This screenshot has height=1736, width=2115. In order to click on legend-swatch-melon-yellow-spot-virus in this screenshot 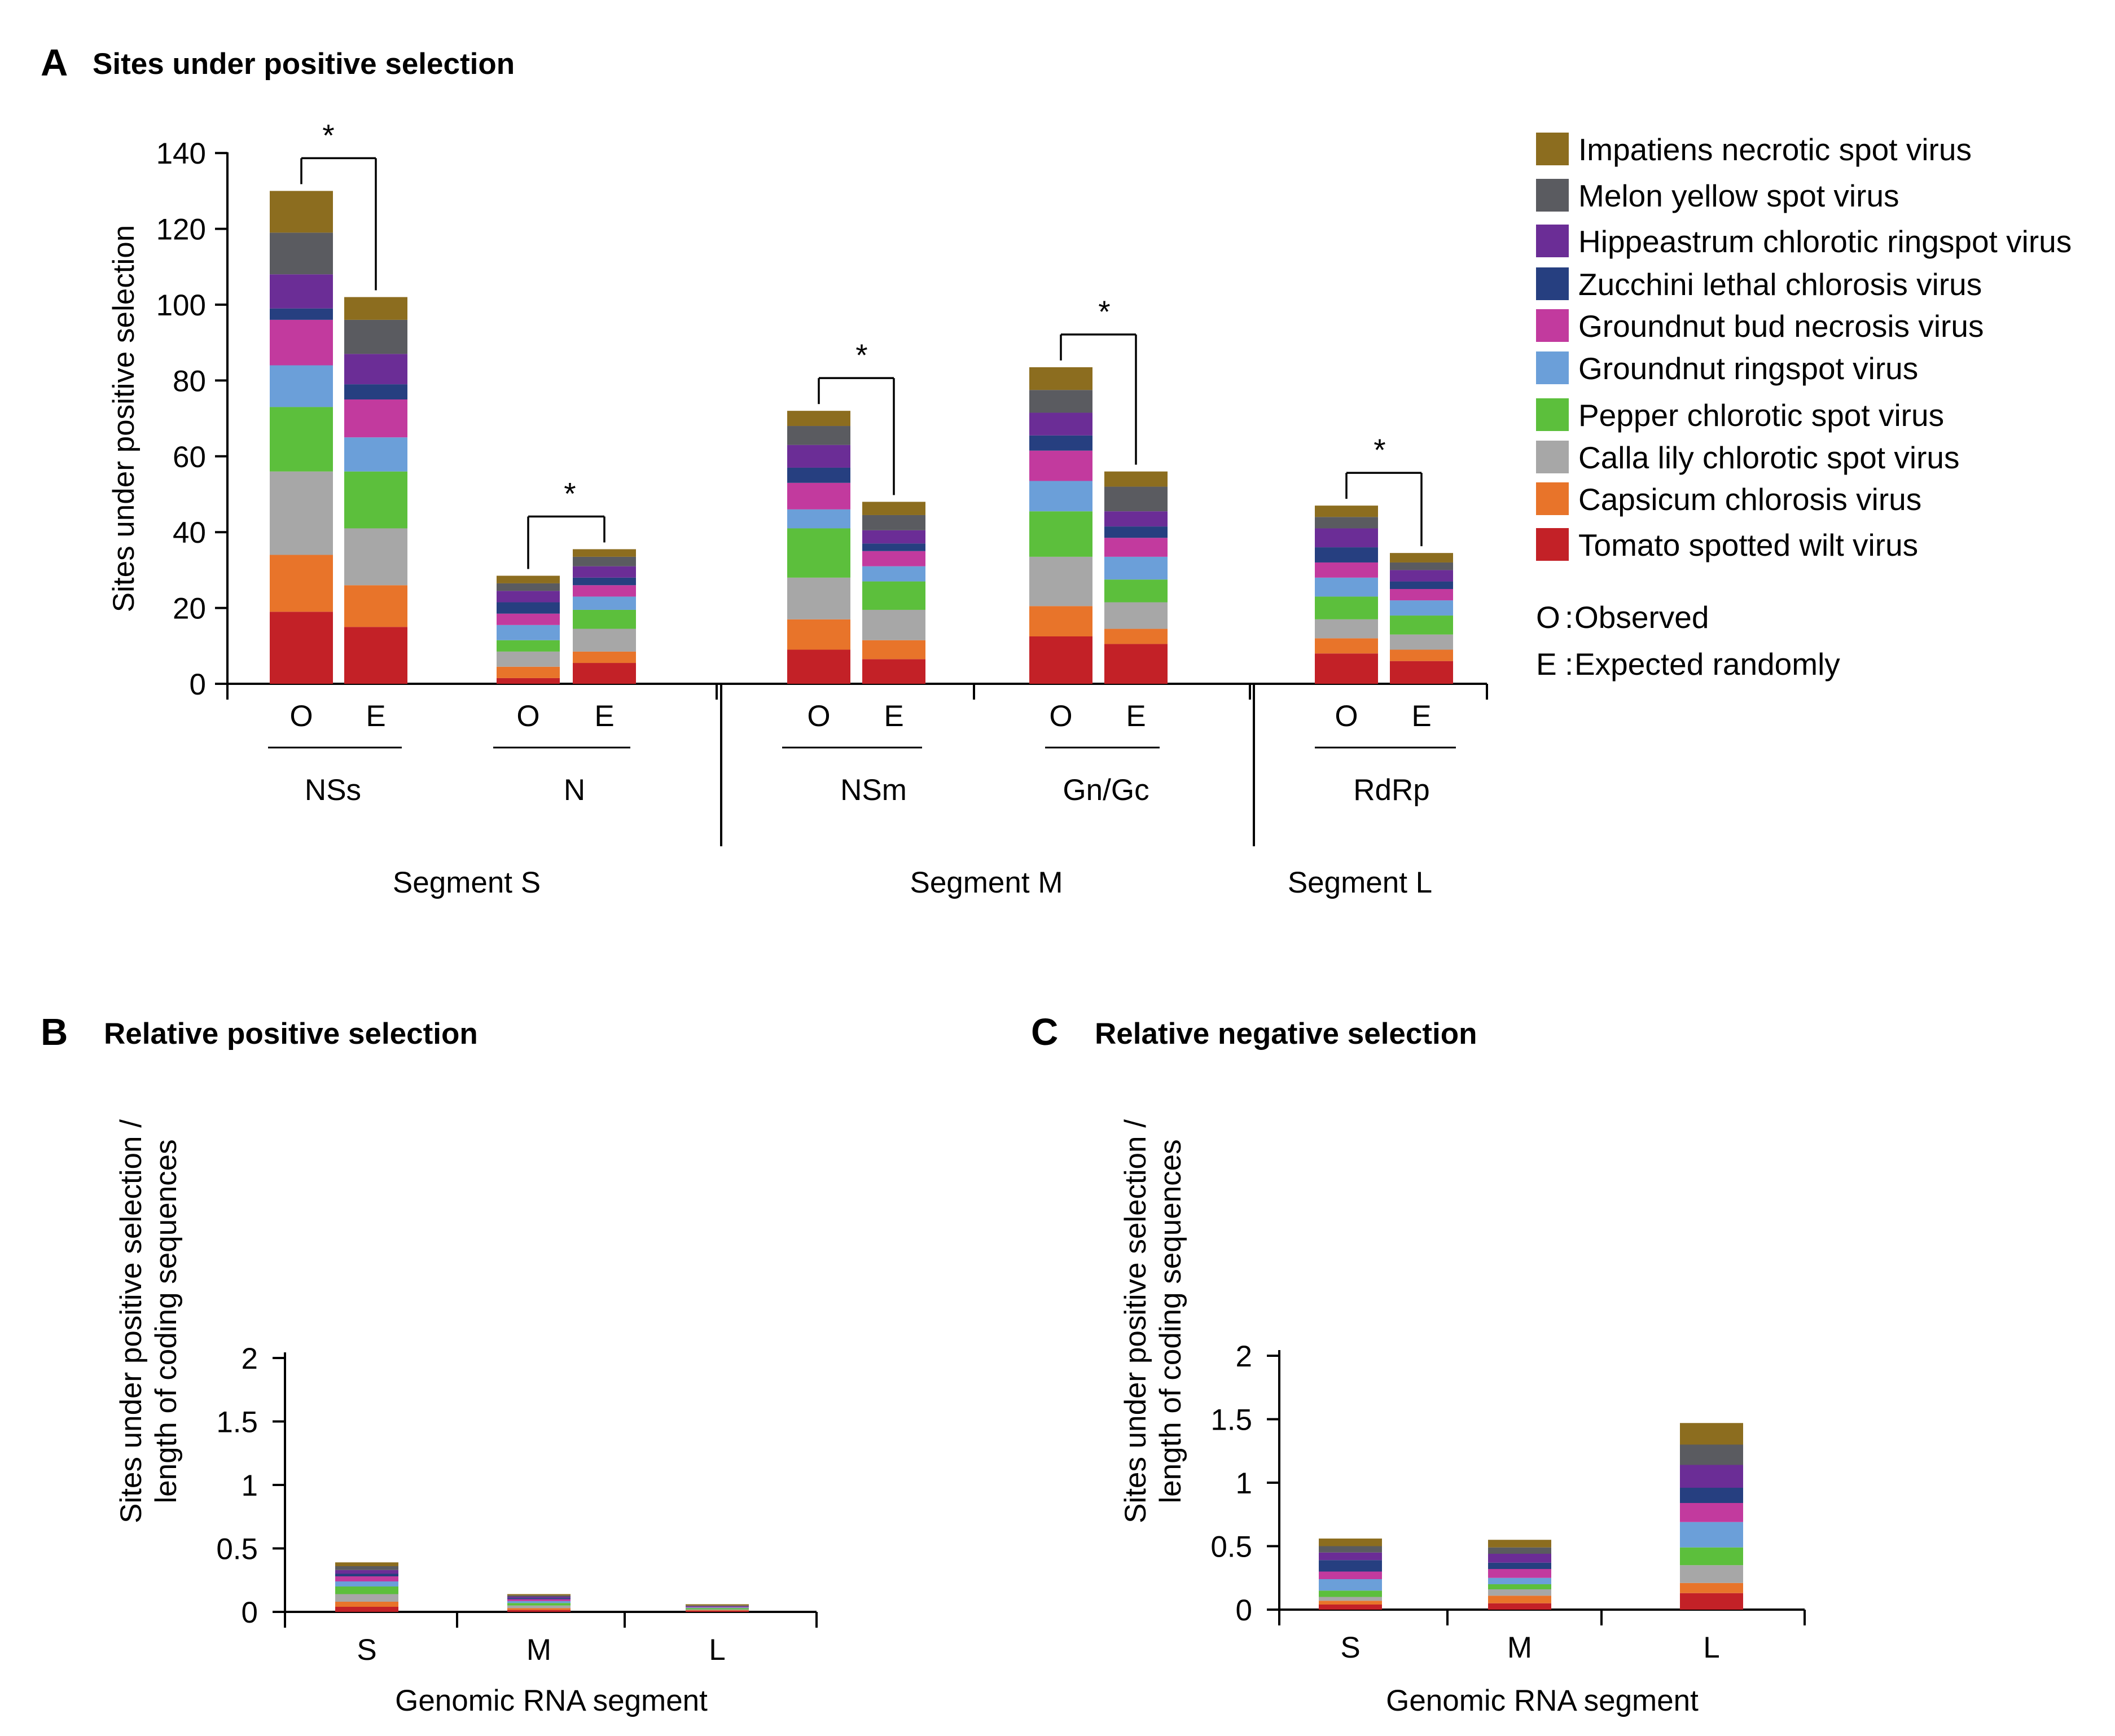, I will do `click(1552, 196)`.